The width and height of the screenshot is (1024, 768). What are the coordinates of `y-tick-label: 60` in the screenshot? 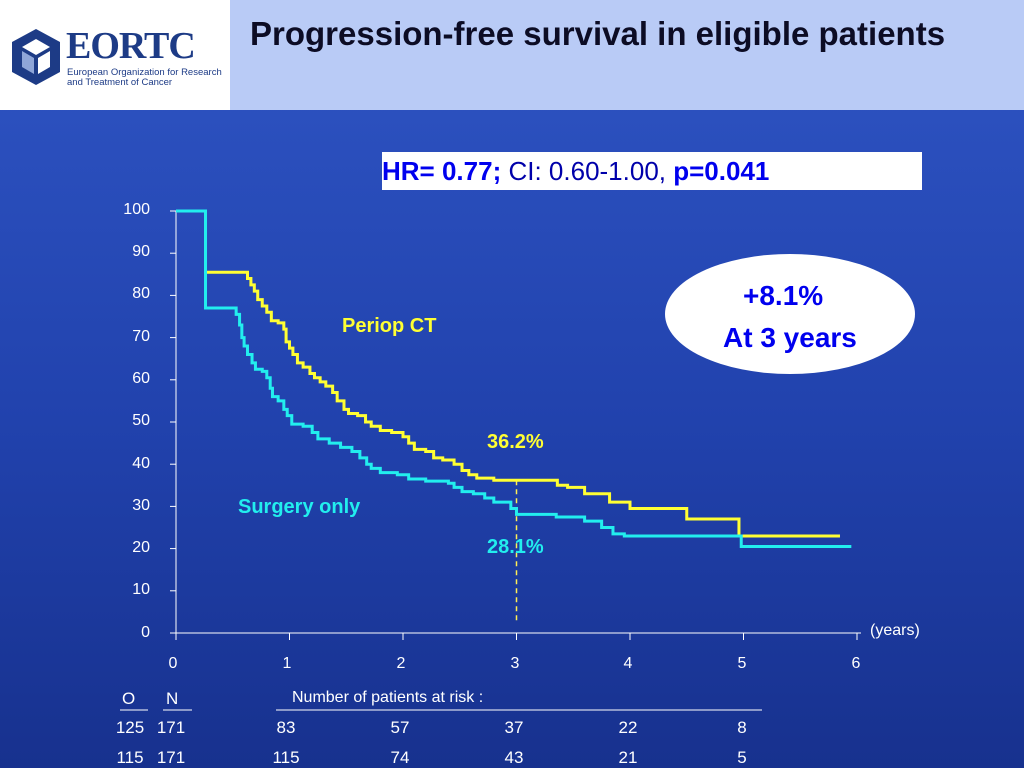 It's located at (141, 378).